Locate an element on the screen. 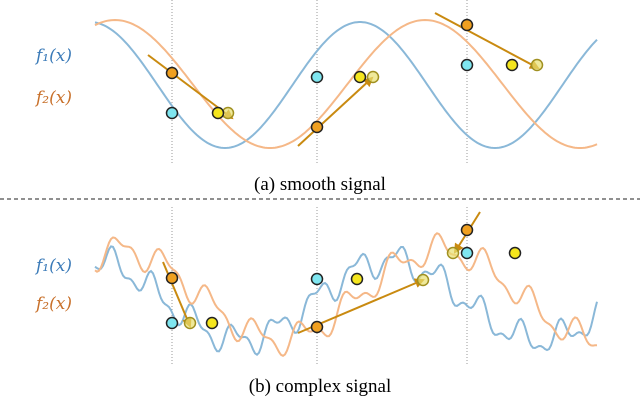 The width and height of the screenshot is (640, 401). caption: (b) complex signal is located at coordinates (320, 386).